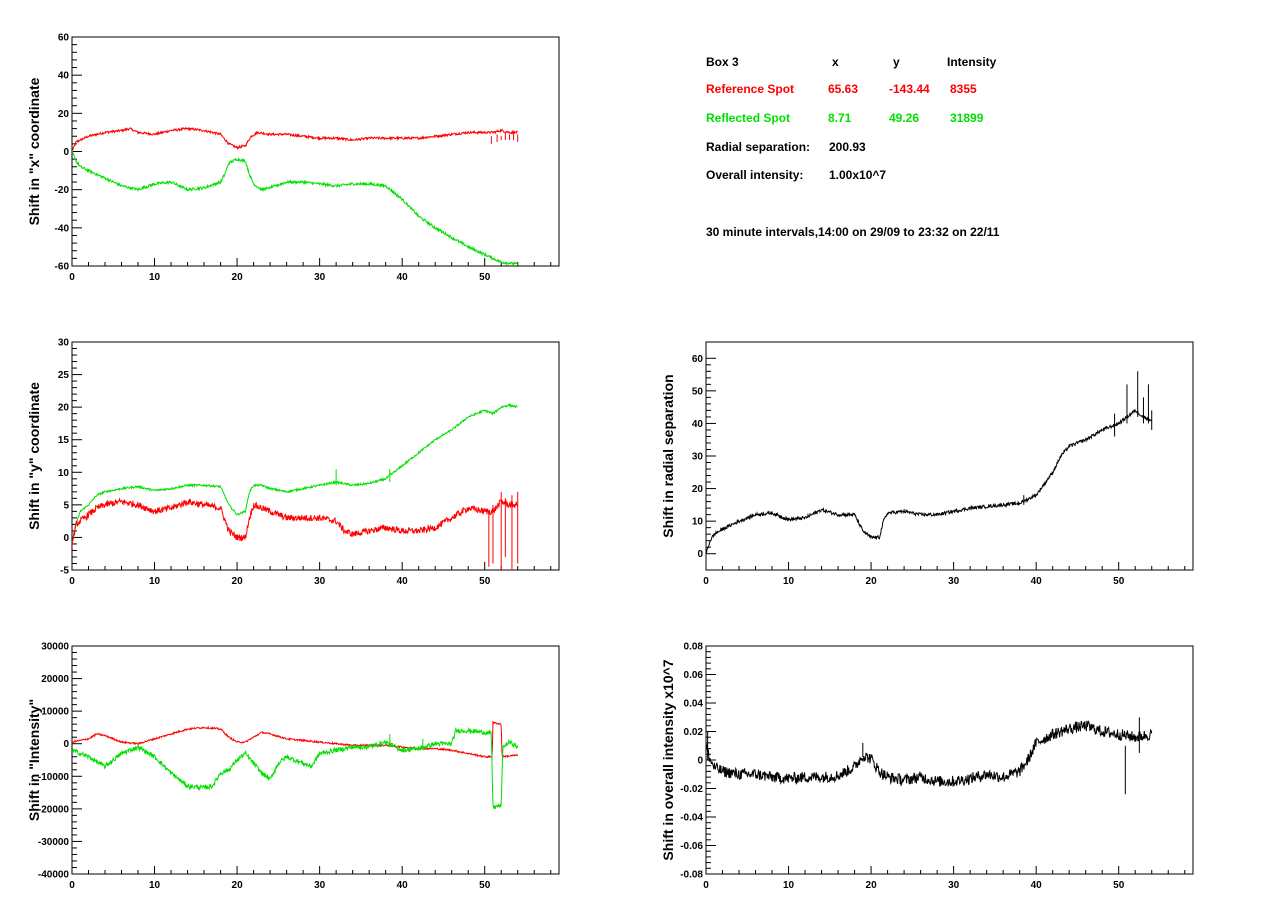 The height and width of the screenshot is (913, 1268). Describe the element at coordinates (972, 62) in the screenshot. I see `intensity-column-header: Intensity` at that location.